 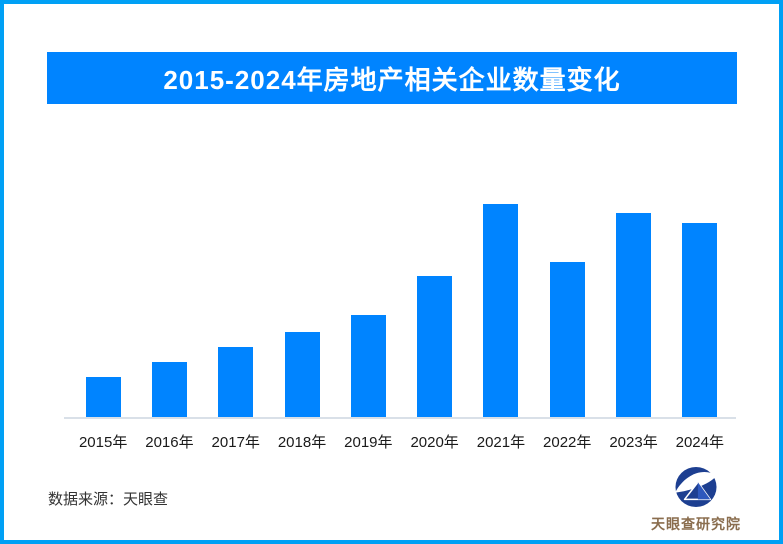 I want to click on bar-2015, so click(x=103, y=397).